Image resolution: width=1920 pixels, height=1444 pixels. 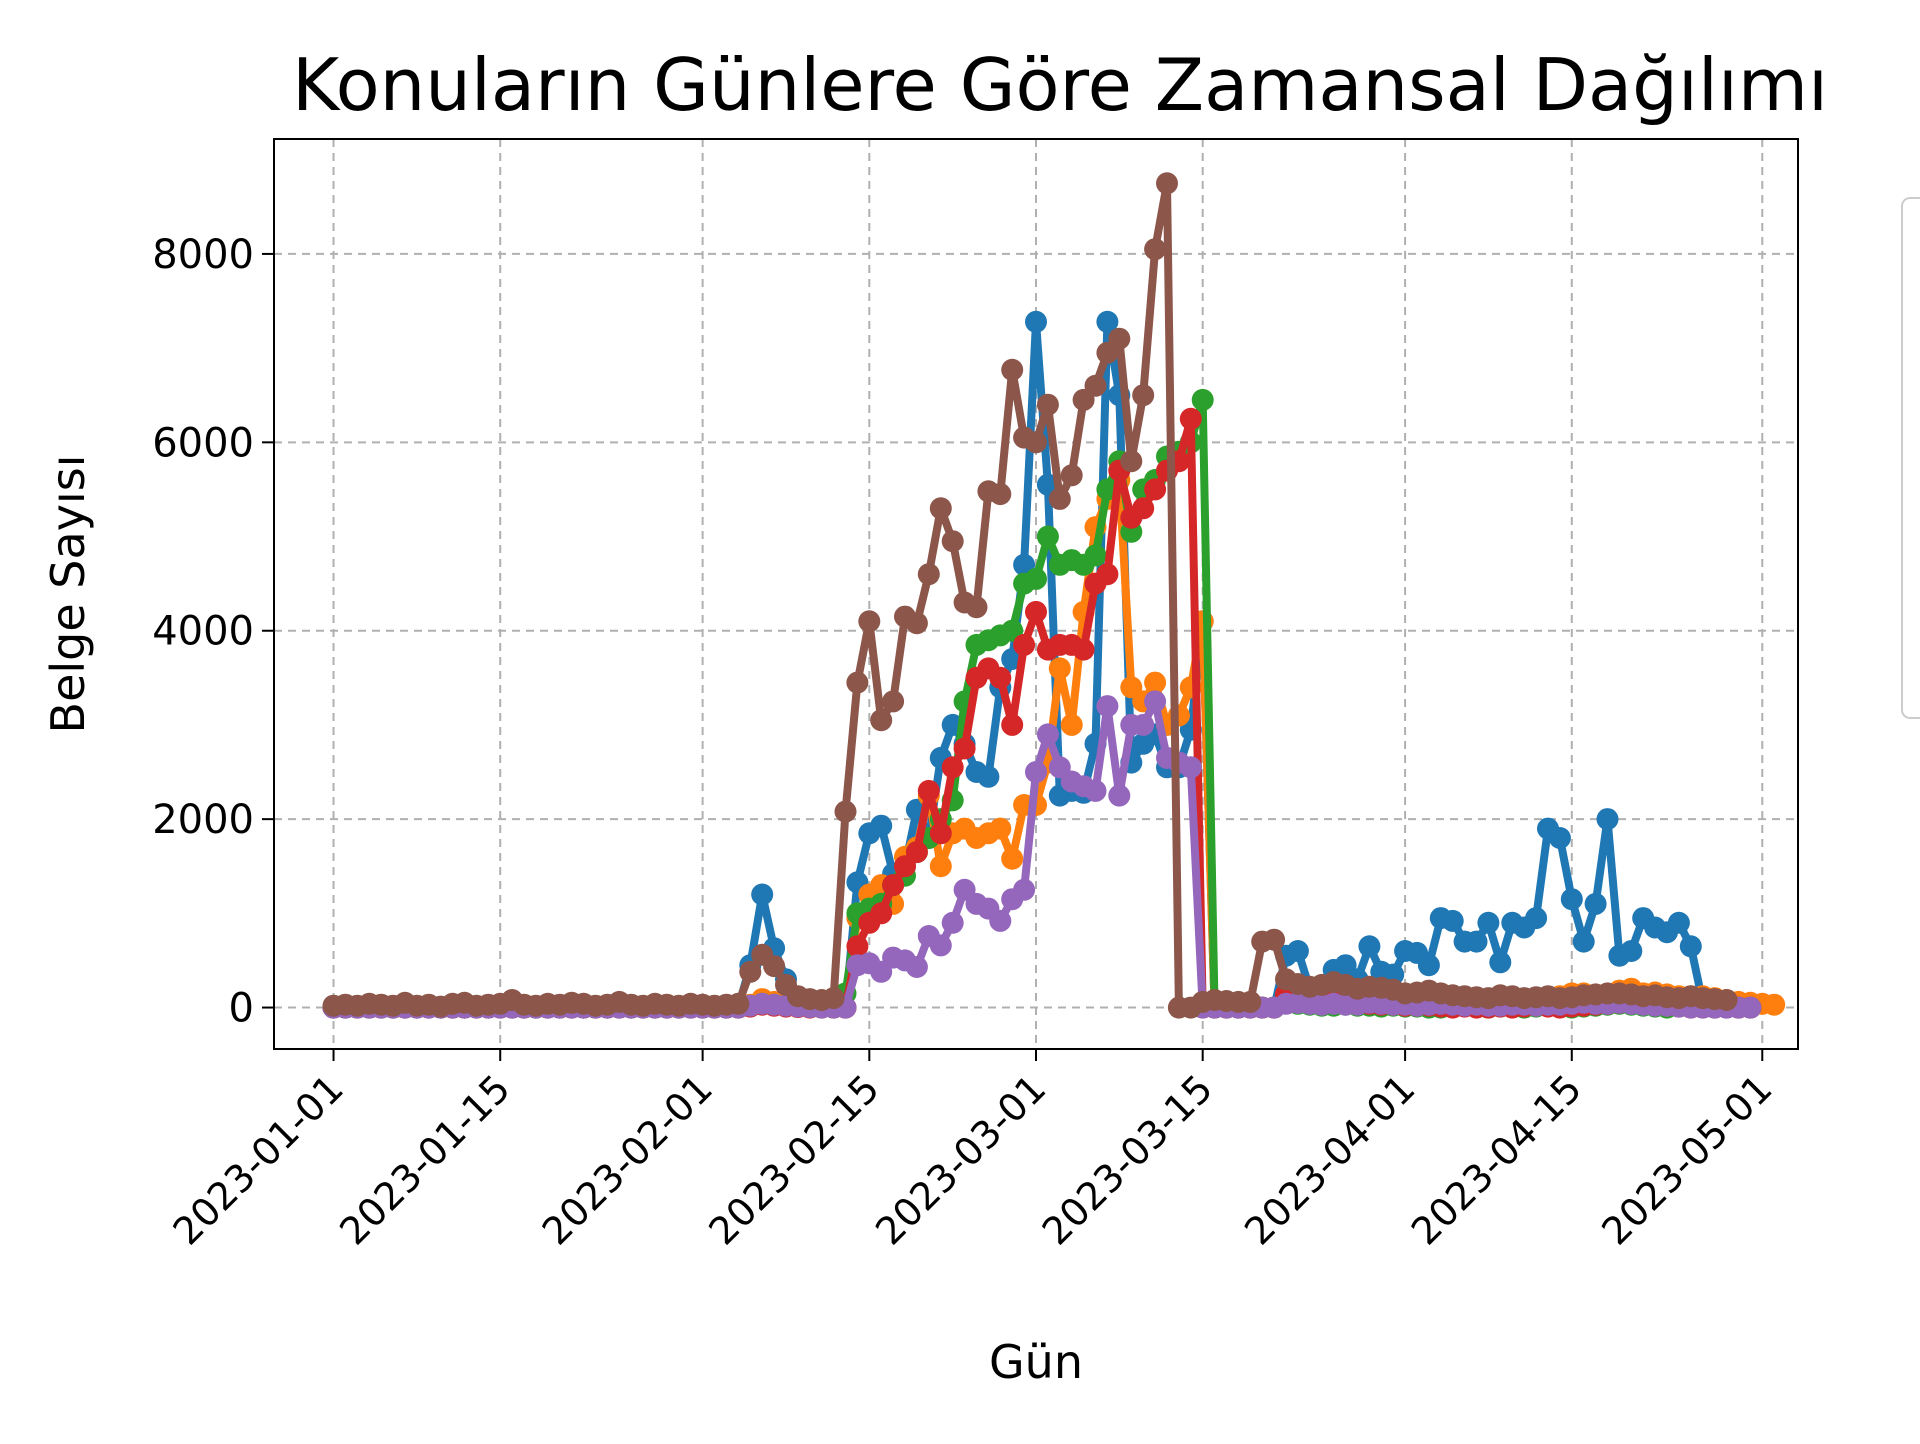 I want to click on y-tick-label: 0, so click(x=241, y=1009).